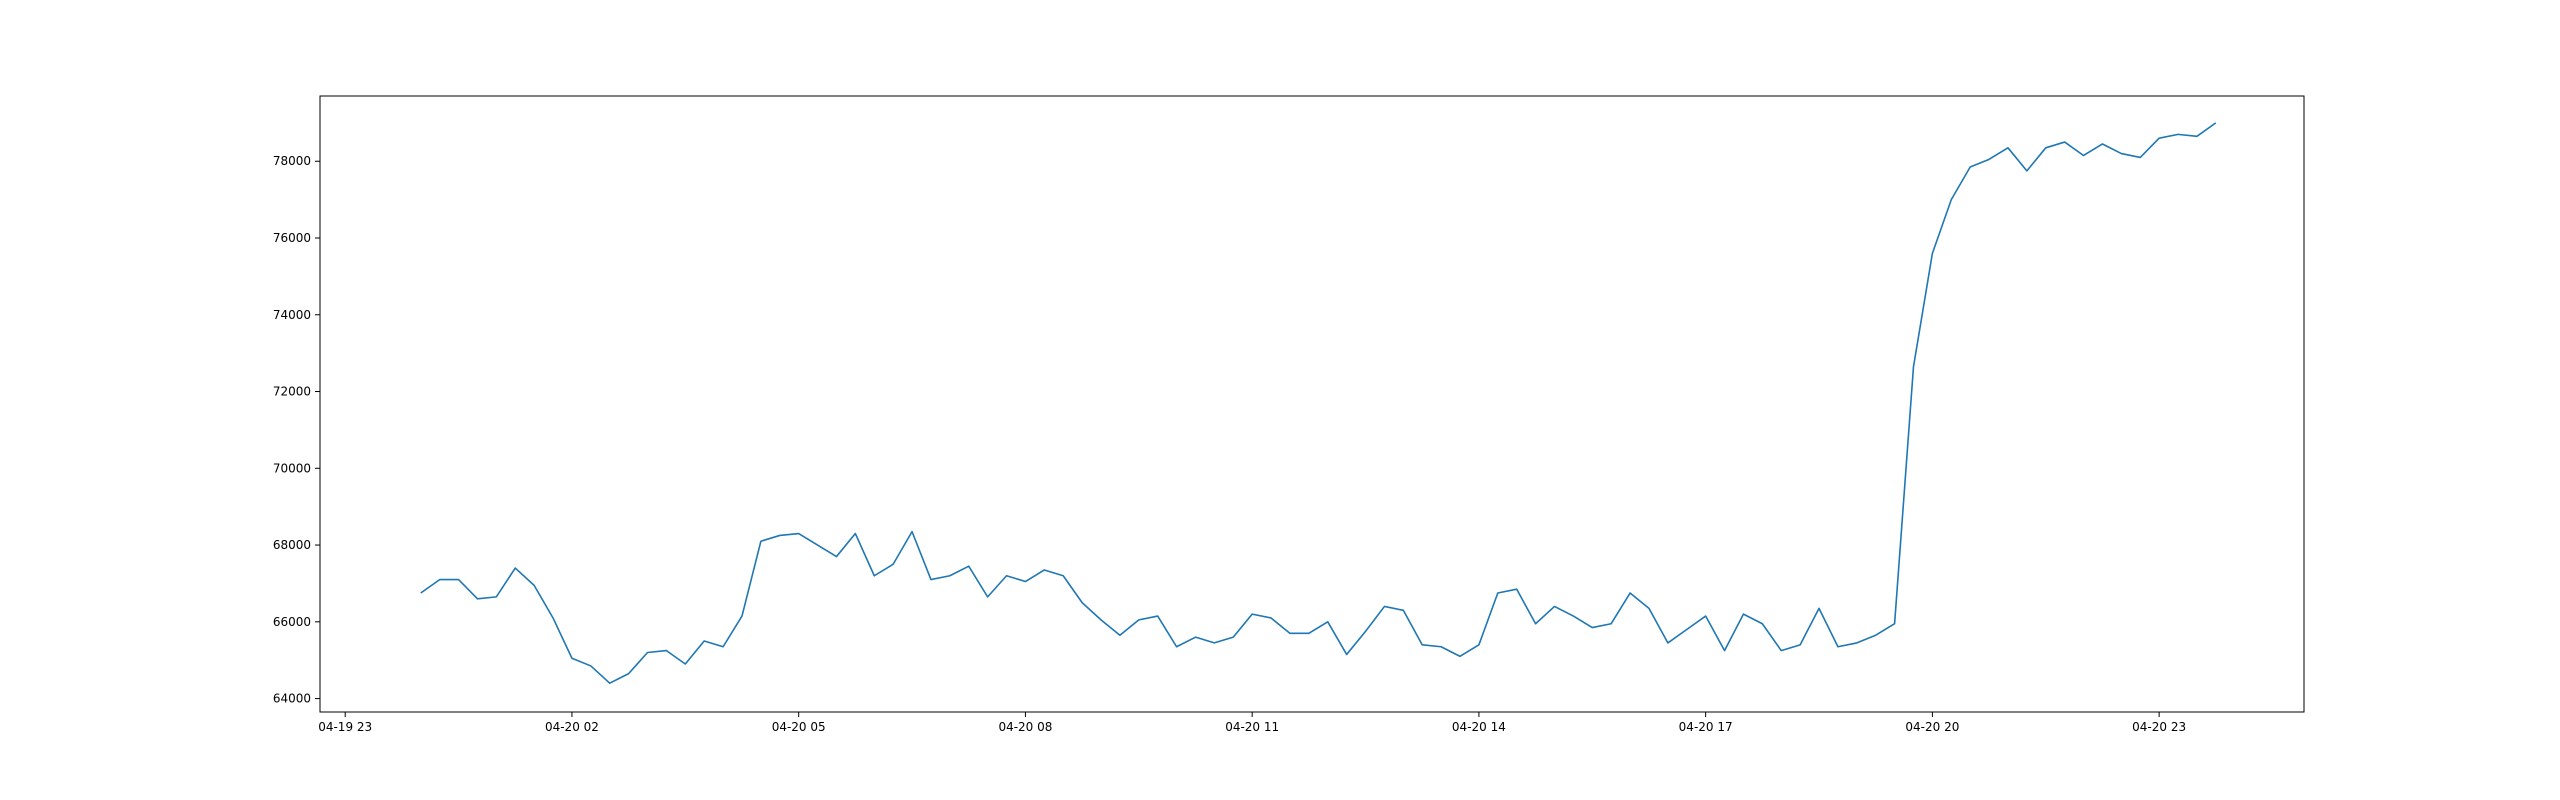  Describe the element at coordinates (1252, 727) in the screenshot. I see `x-tick-label: 04-20 11` at that location.